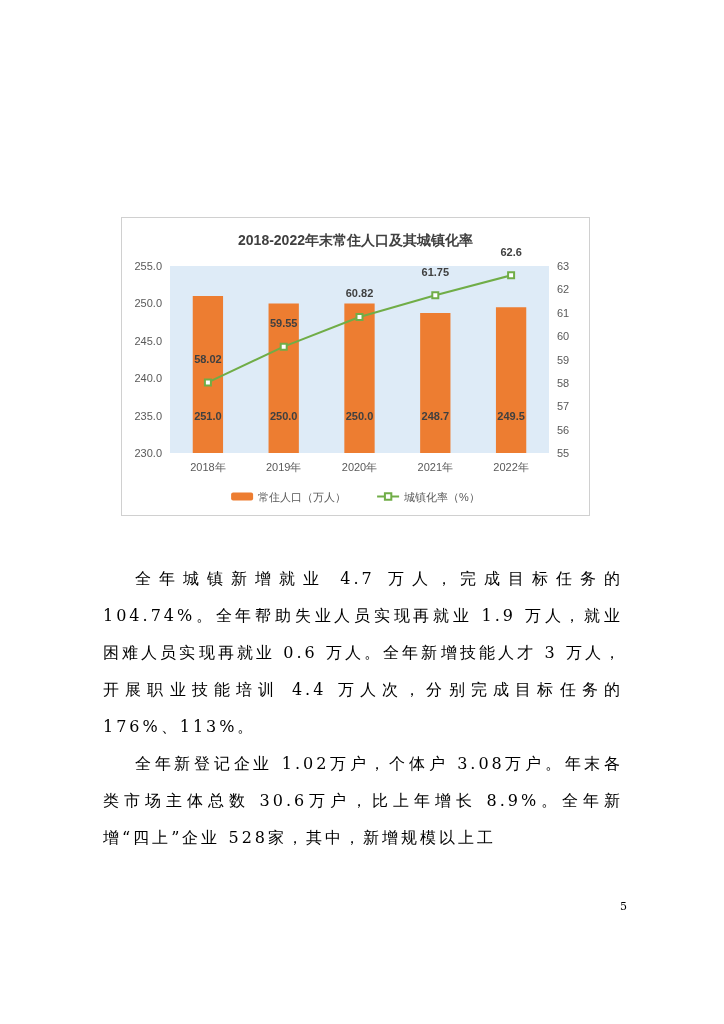  Describe the element at coordinates (283, 323) in the screenshot. I see `data-label: 59.55` at that location.